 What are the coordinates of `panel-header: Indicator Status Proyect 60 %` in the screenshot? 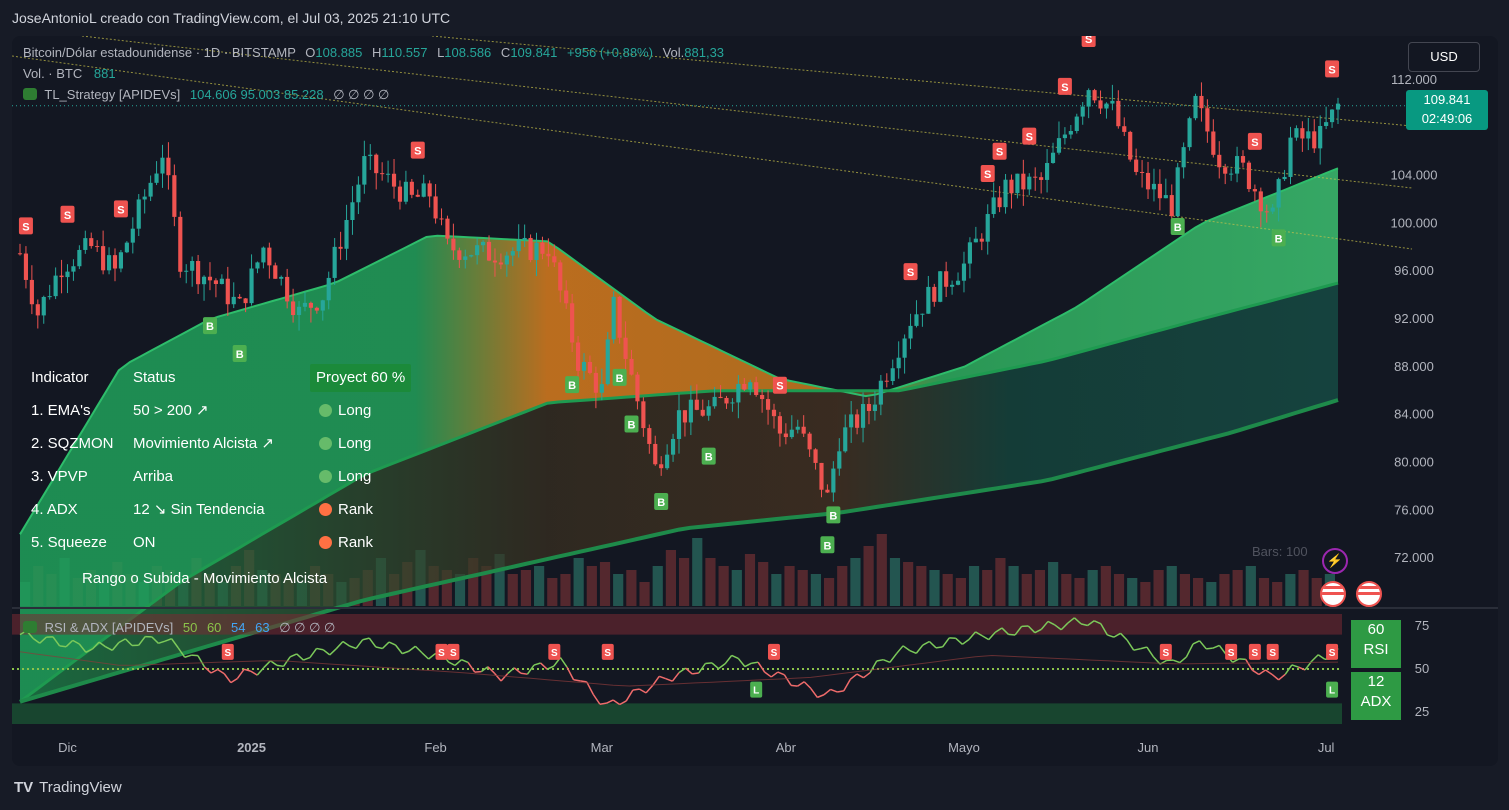 It's located at (223, 378).